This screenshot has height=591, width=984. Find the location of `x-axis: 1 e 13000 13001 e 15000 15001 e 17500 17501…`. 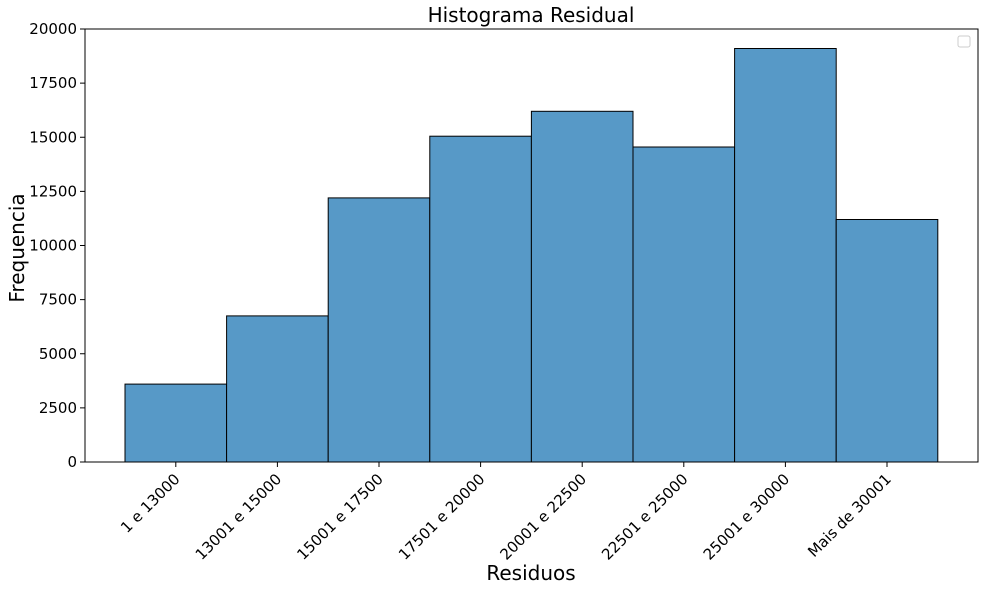

x-axis: 1 e 13000 13001 e 15000 15001 e 17500 17501… is located at coordinates (506, 513).